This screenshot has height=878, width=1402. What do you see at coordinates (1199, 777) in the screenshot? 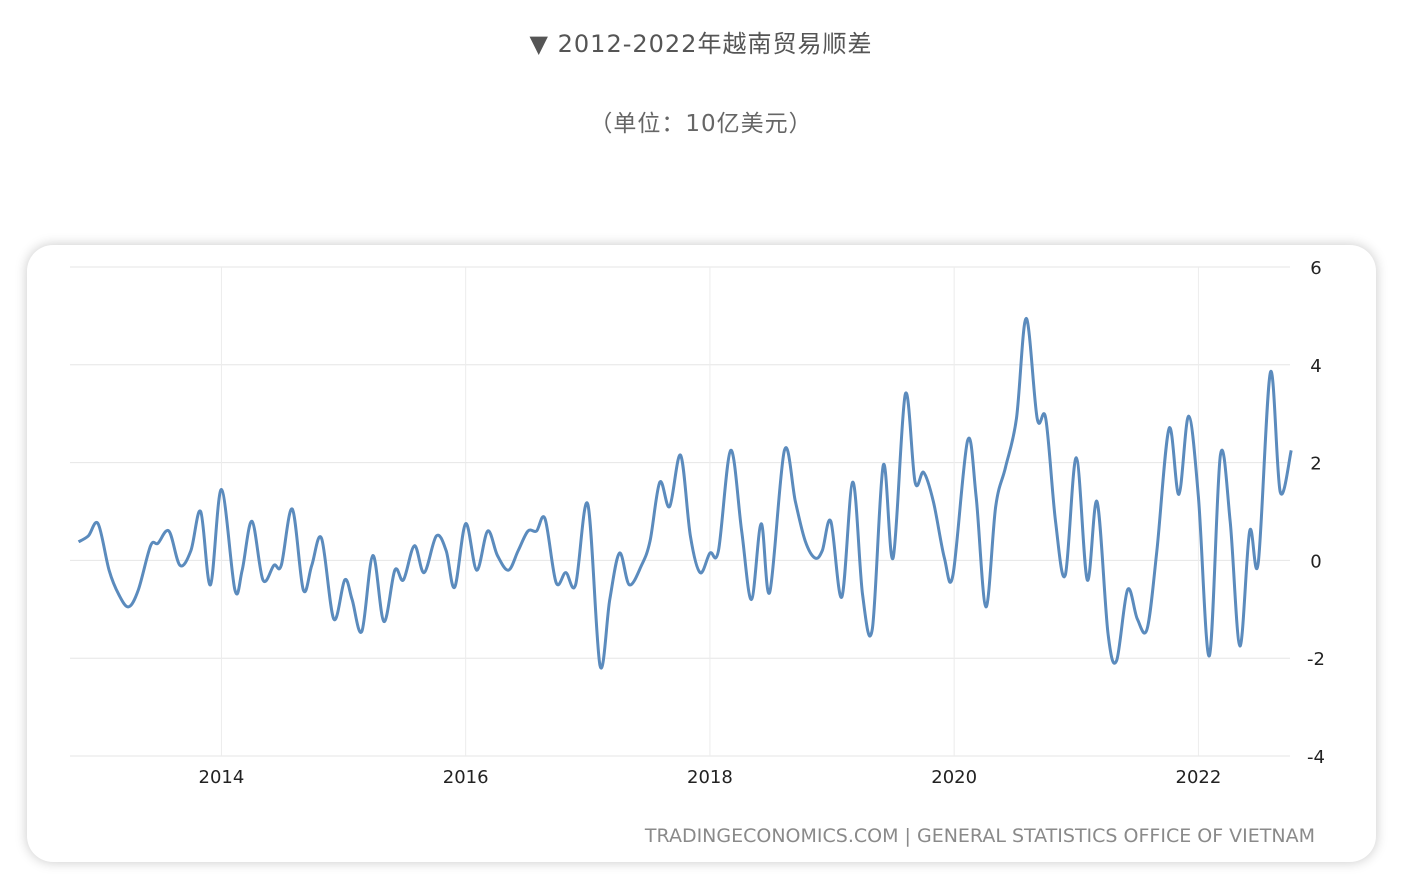
I see `x-tick-label: 2022` at bounding box center [1199, 777].